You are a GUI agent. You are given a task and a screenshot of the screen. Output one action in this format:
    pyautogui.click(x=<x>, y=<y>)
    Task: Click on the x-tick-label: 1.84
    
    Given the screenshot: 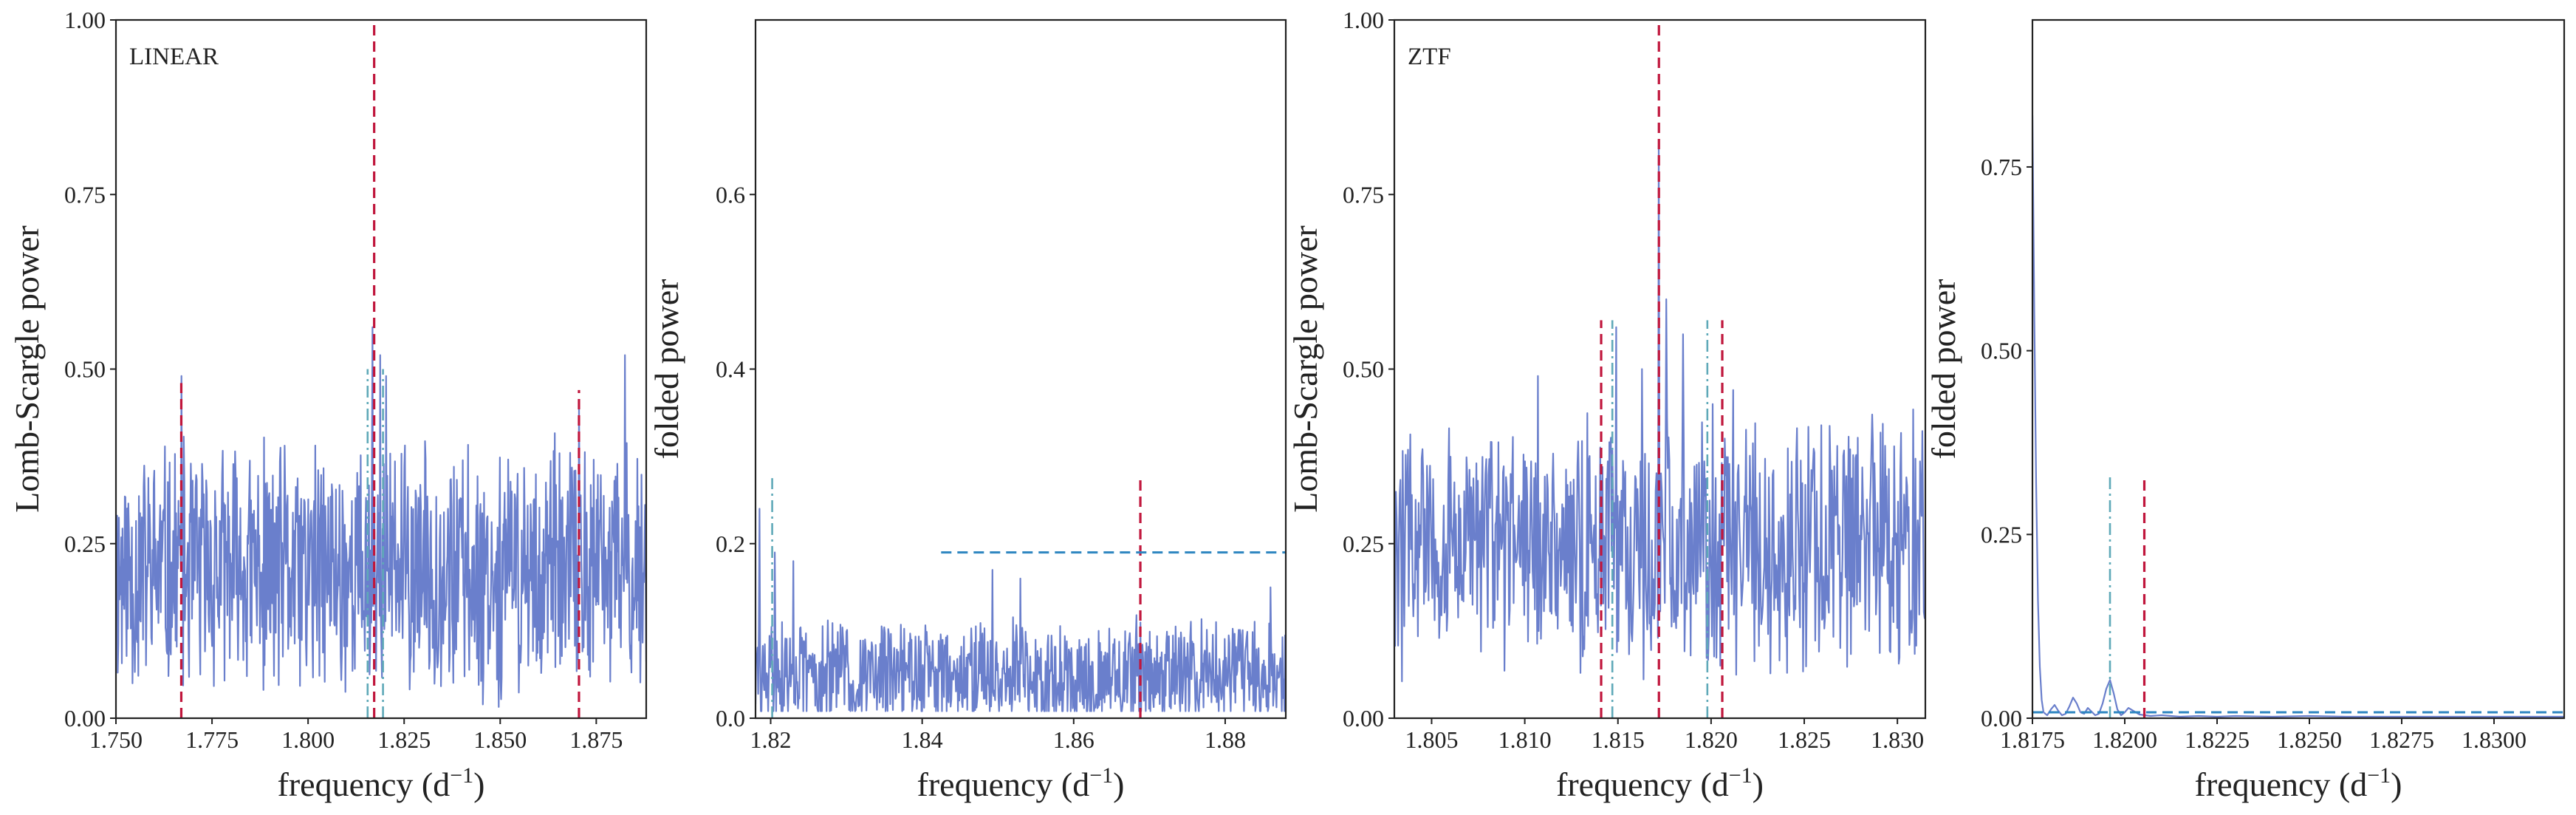 What is the action you would take?
    pyautogui.click(x=922, y=739)
    